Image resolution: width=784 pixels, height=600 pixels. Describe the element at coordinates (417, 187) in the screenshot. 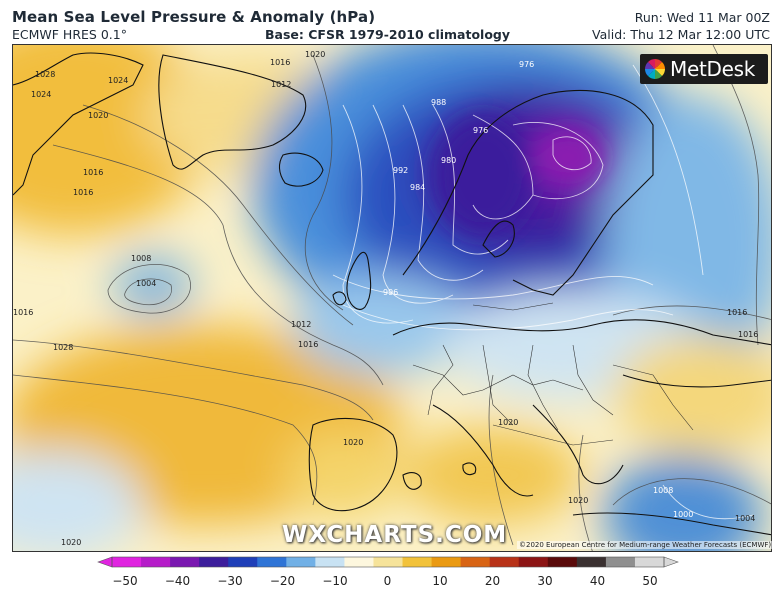

I see `isobar-label: 984` at that location.